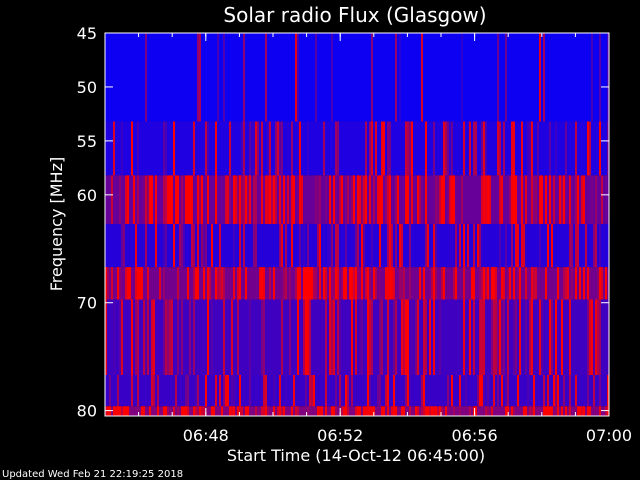  Describe the element at coordinates (340, 435) in the screenshot. I see `x-tick-label: 06:52` at that location.